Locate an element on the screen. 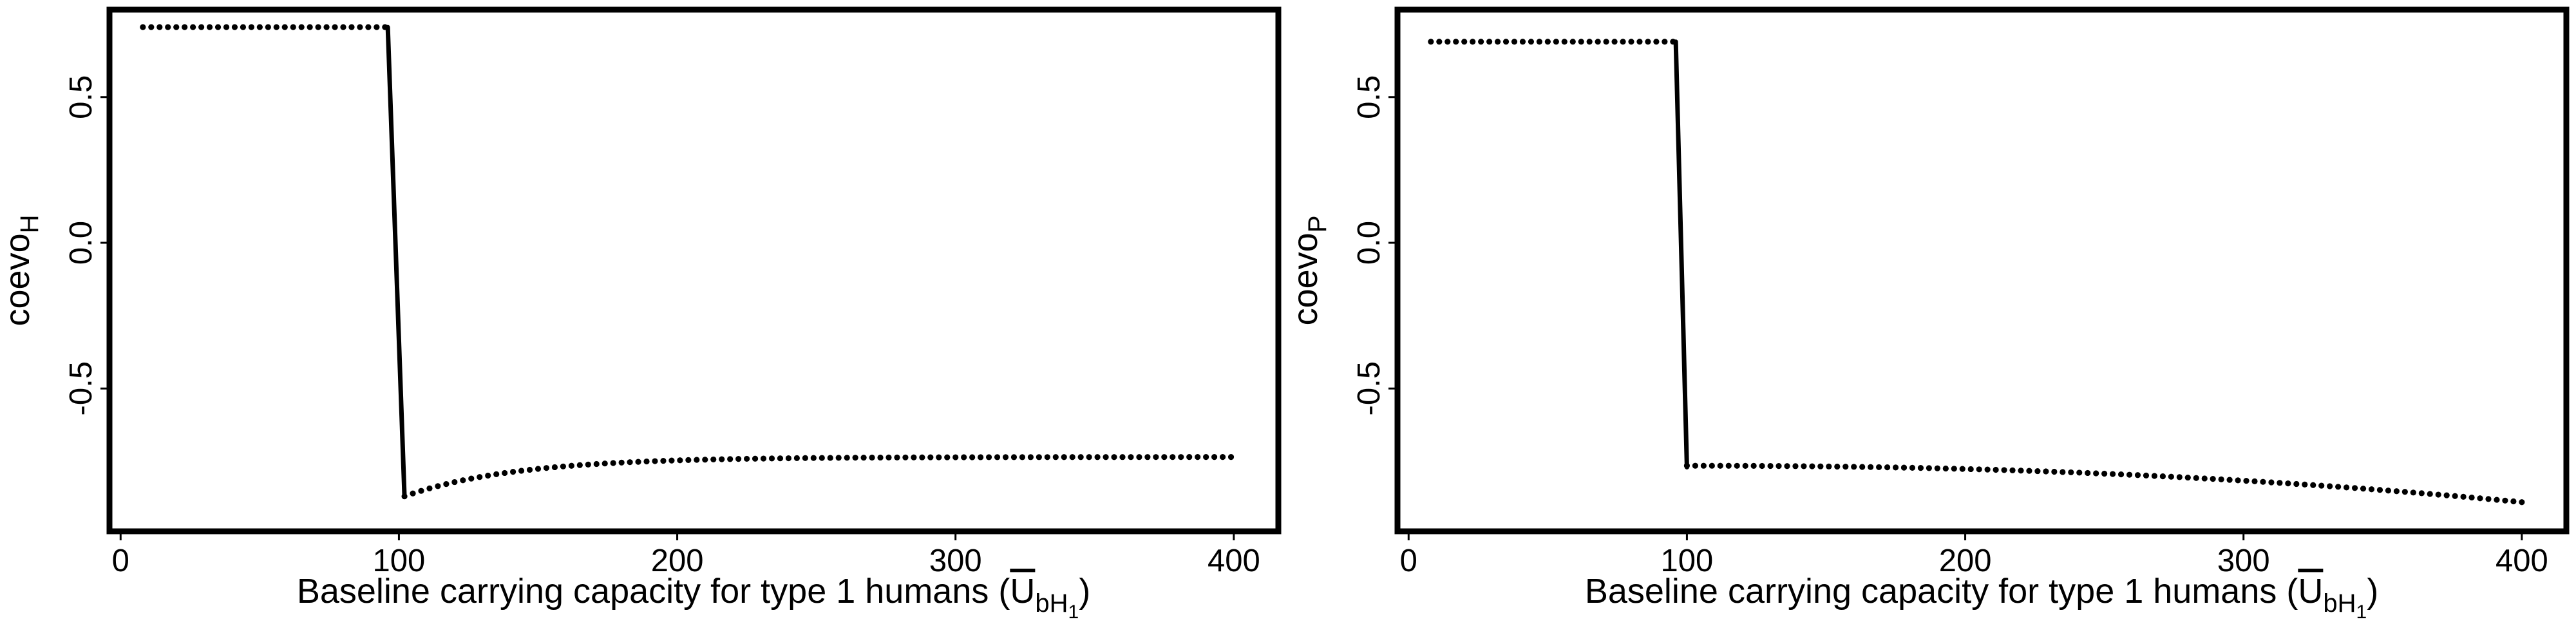 The image size is (2576, 644). x-tick-label: 0 is located at coordinates (120, 561).